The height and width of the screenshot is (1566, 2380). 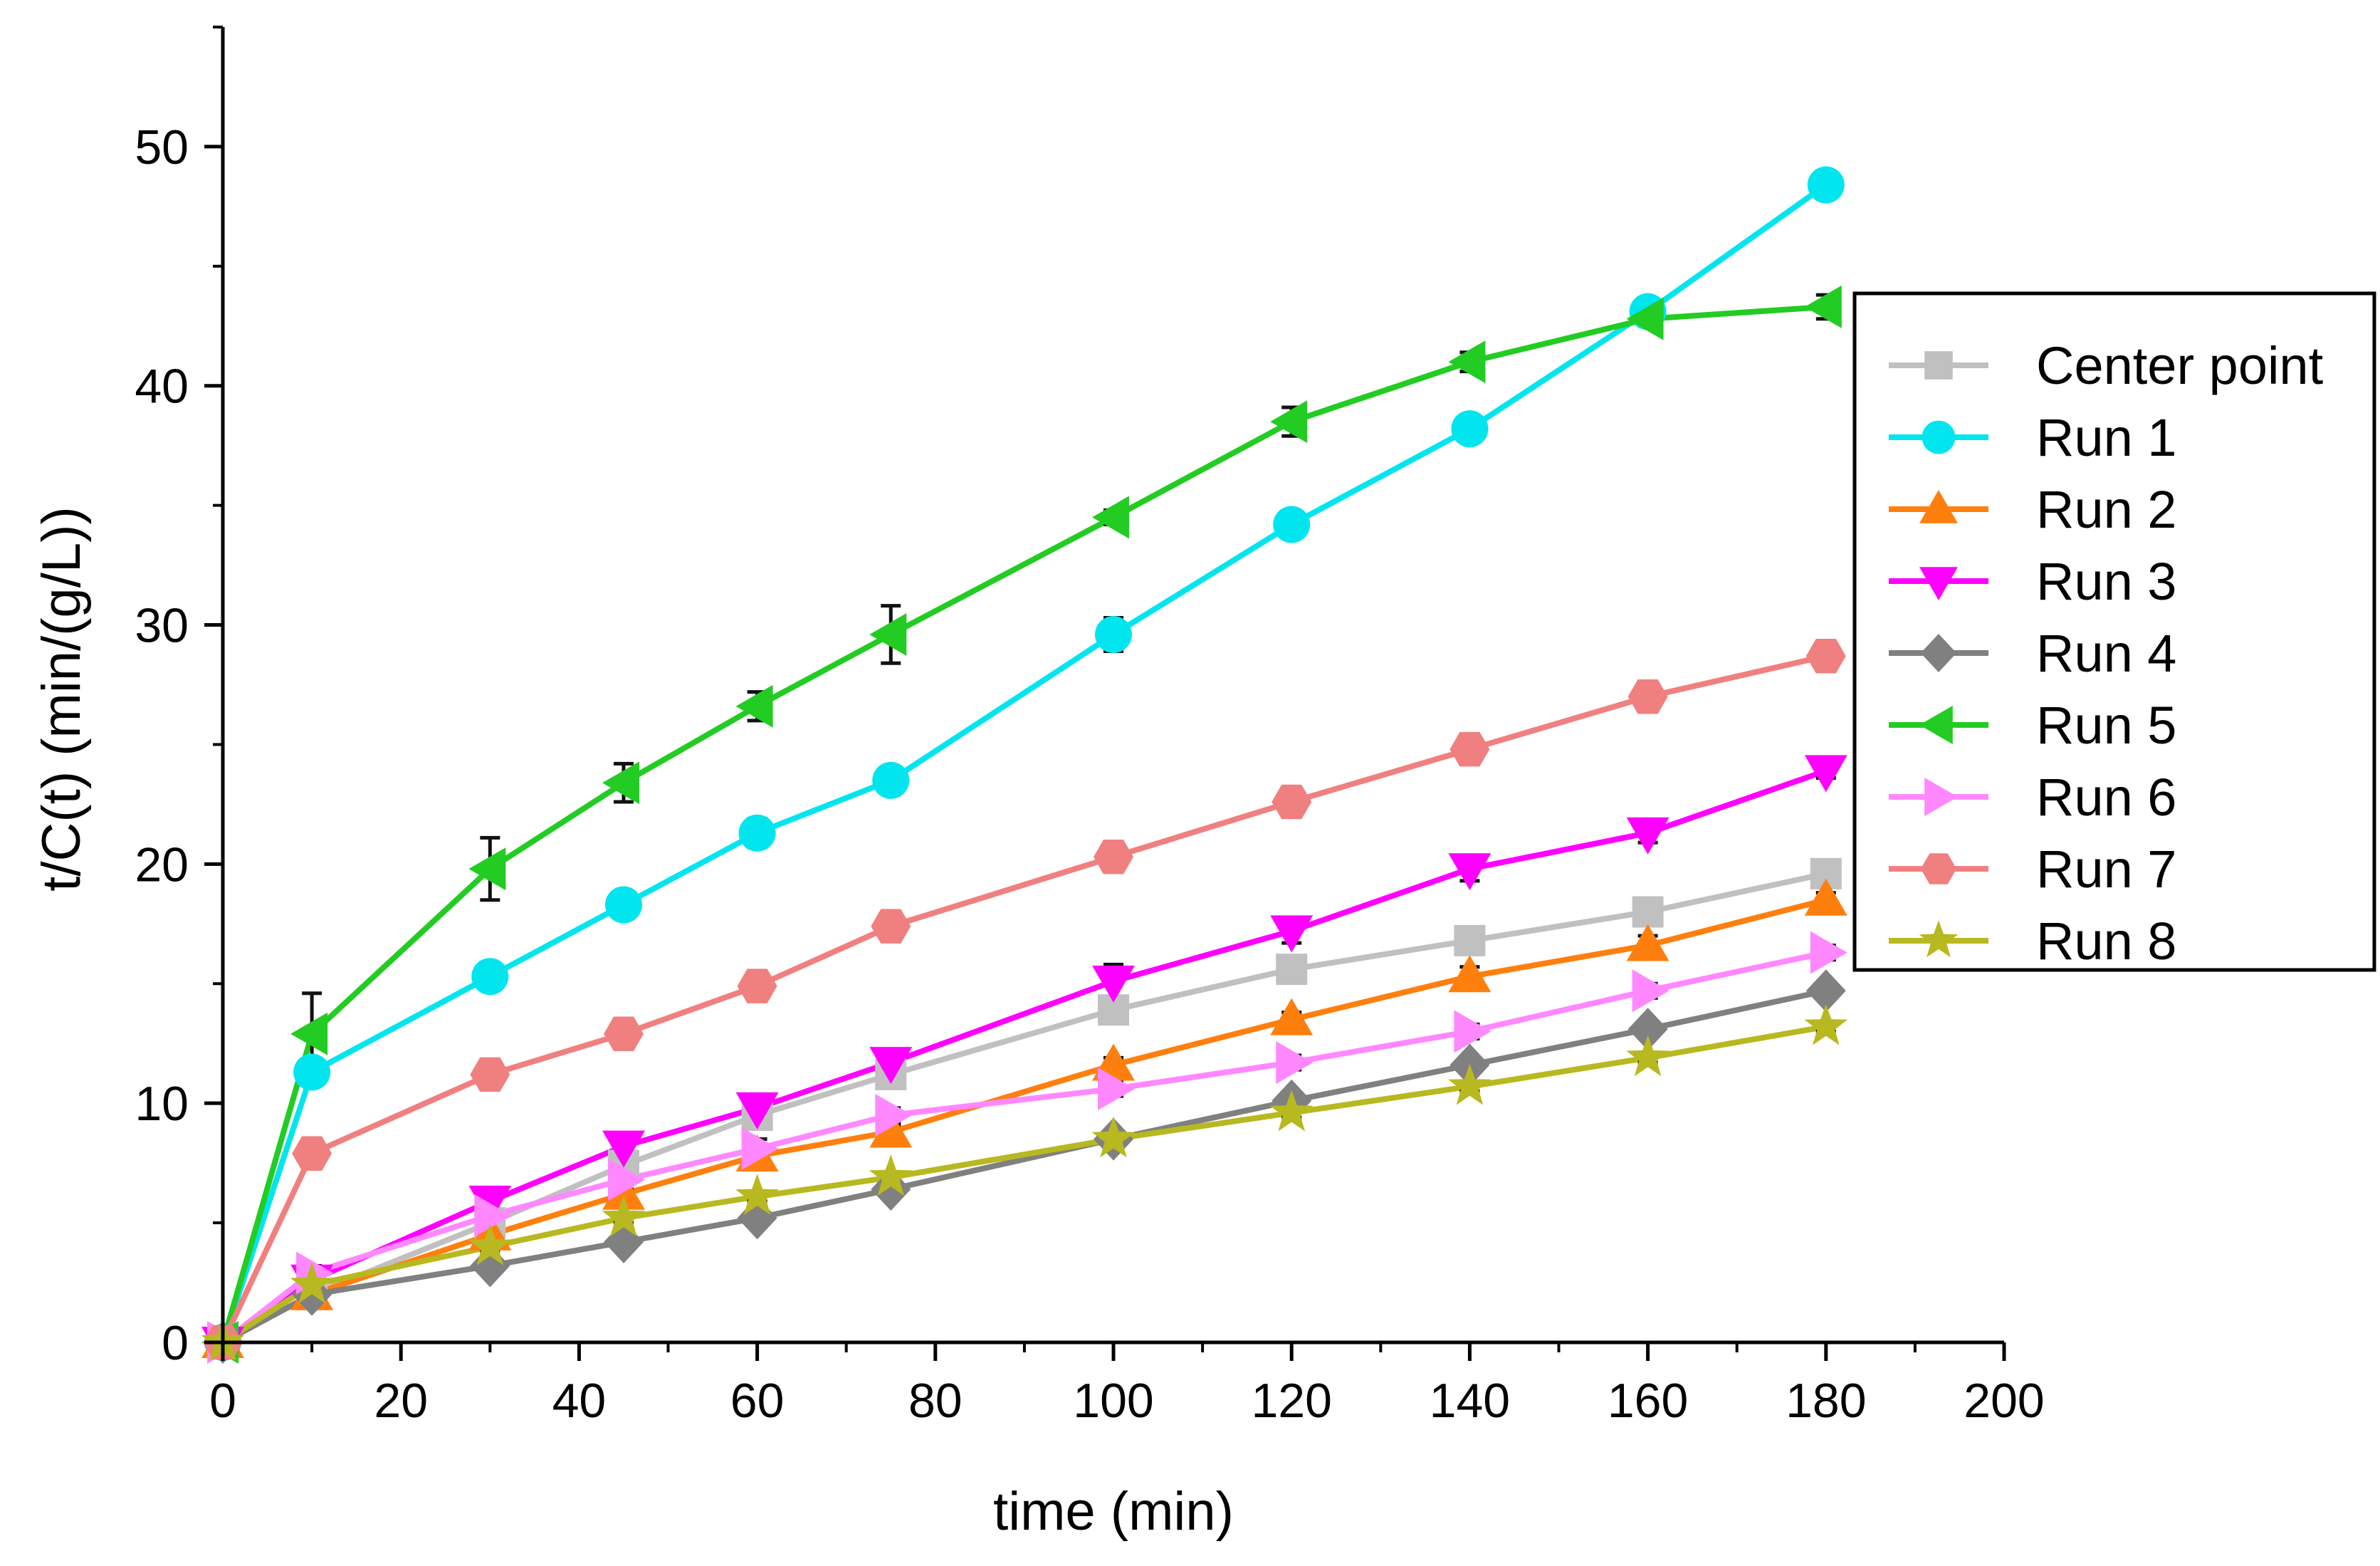 What do you see at coordinates (223, 1401) in the screenshot?
I see `x-tick-label: 0` at bounding box center [223, 1401].